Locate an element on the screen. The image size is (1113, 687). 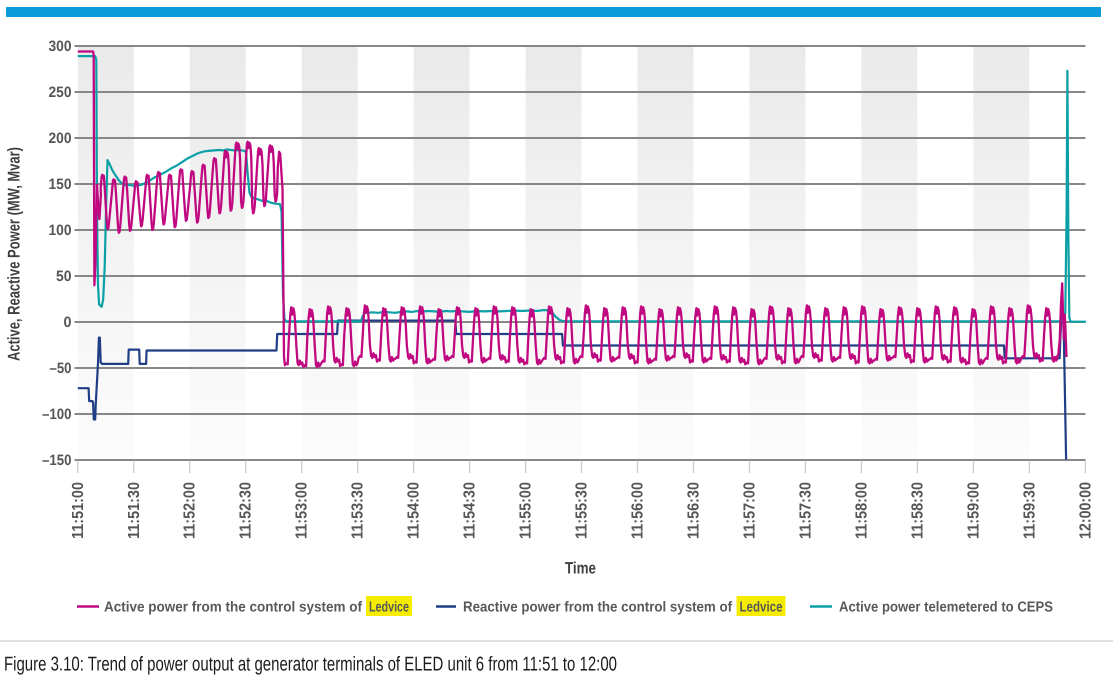
svg-text: 11:56:00 is located at coordinates (638, 510).